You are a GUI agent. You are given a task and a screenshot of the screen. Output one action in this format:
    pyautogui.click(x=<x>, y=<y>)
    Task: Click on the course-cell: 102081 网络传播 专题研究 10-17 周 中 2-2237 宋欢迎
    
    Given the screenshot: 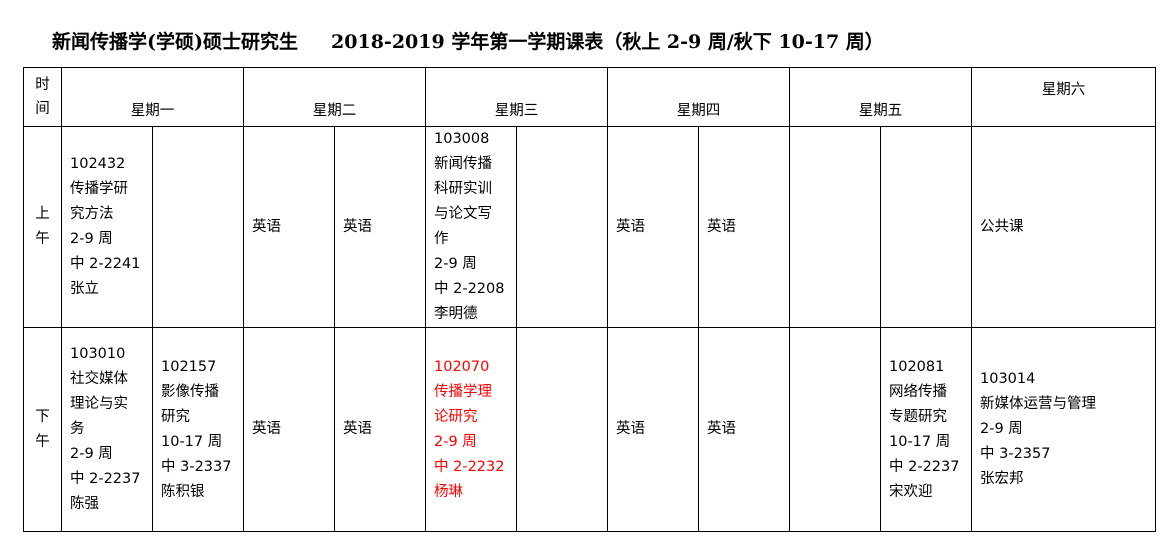 What is the action you would take?
    pyautogui.click(x=926, y=429)
    